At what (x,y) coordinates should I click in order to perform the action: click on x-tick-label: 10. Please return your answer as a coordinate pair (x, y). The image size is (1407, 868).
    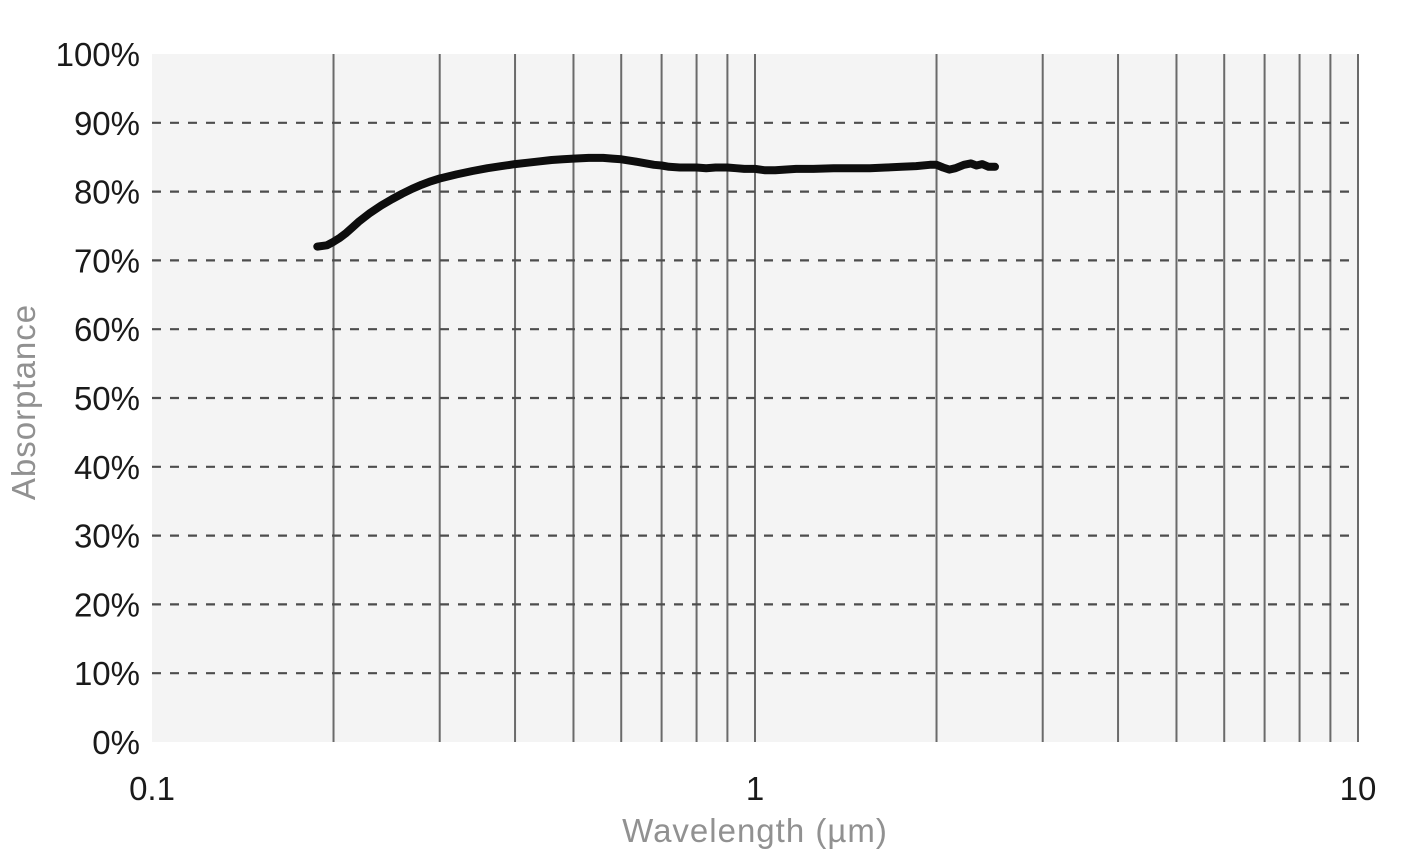
    Looking at the image, I should click on (1358, 788).